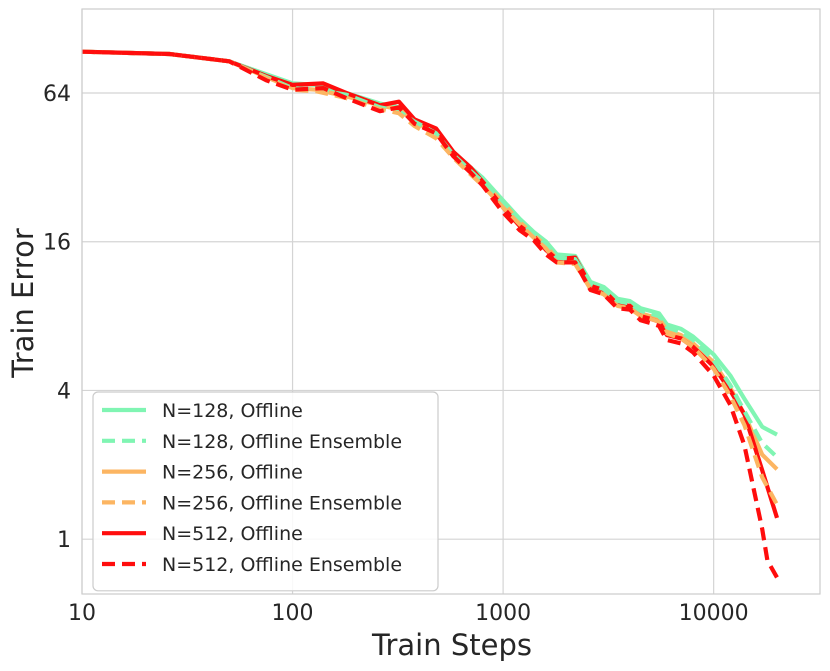 The height and width of the screenshot is (671, 830). I want to click on y-tick-label: 64, so click(57, 94).